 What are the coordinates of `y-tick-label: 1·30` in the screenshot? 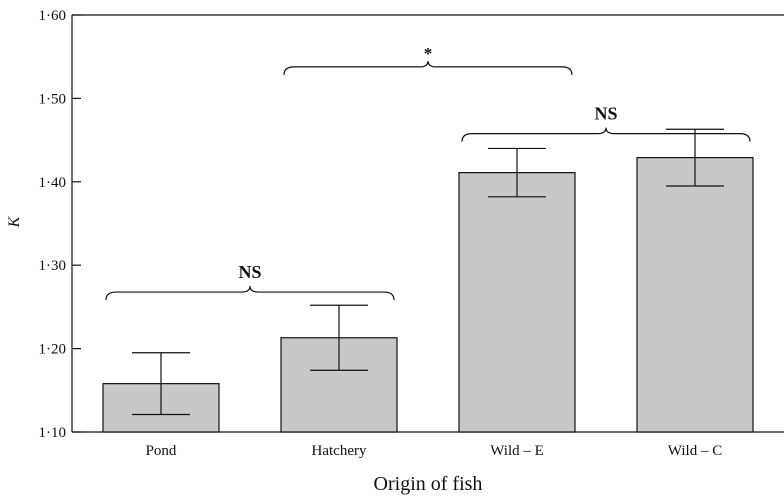 It's located at (53, 266).